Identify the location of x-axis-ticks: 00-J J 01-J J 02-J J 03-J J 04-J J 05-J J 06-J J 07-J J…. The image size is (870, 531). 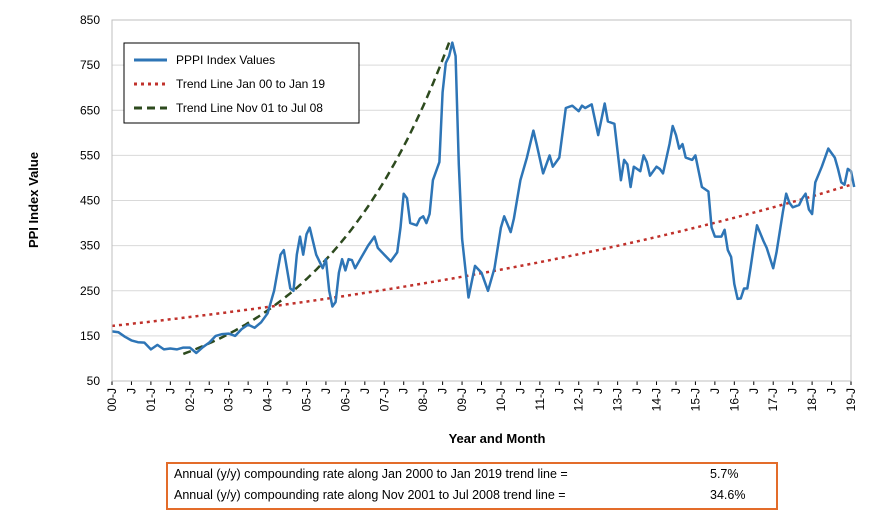
(481, 396).